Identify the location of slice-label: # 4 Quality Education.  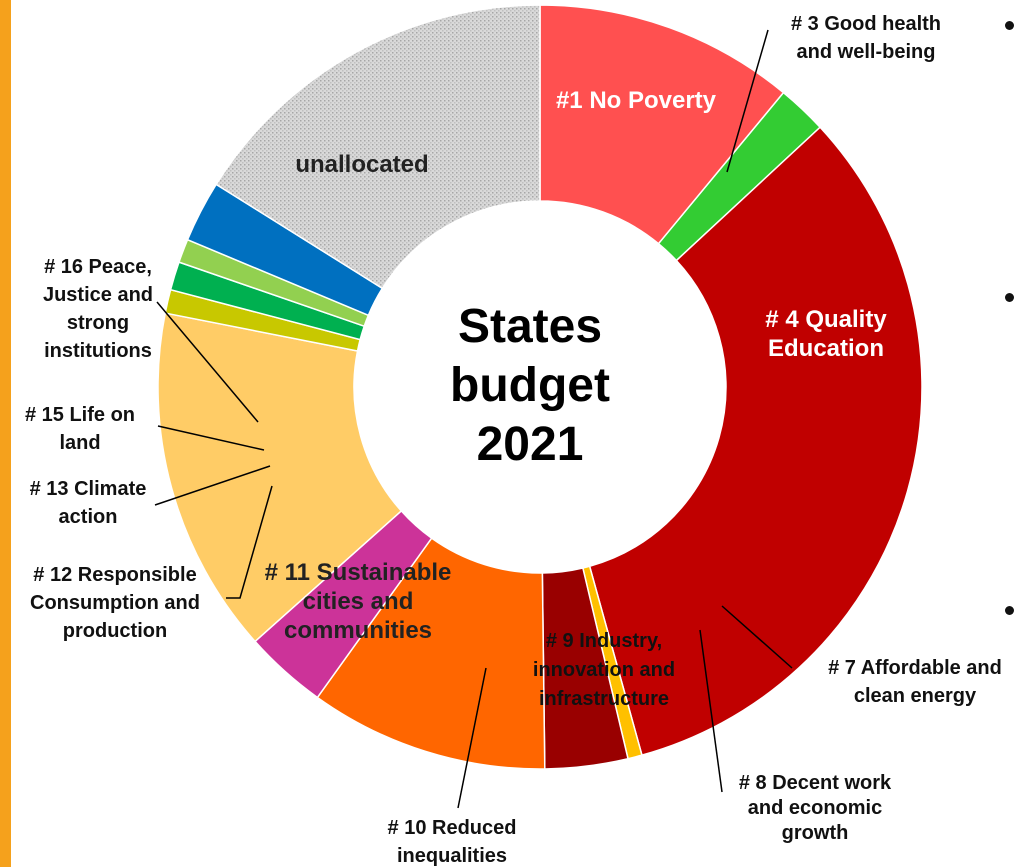
(826, 334).